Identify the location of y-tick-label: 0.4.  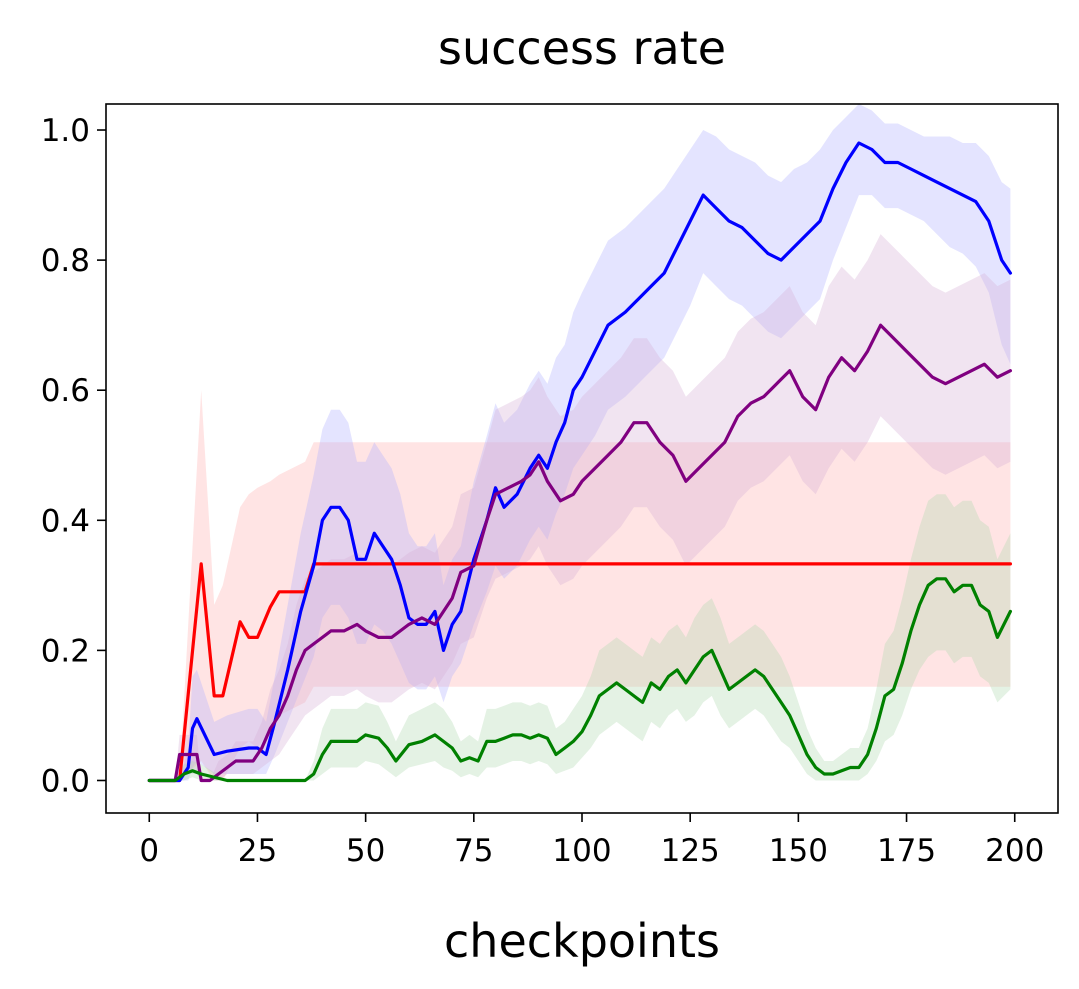
(65, 521).